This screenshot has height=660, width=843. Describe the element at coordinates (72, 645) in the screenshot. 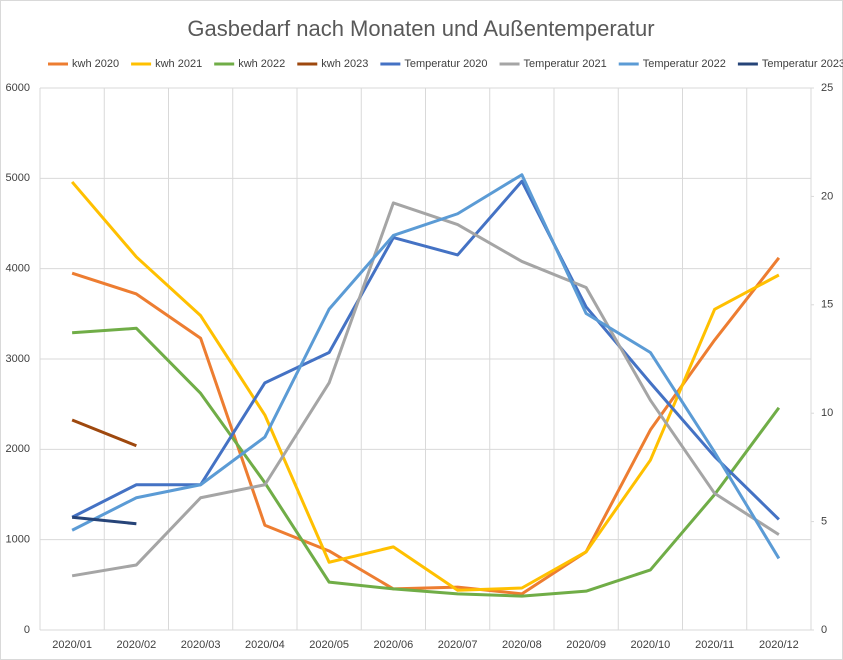

I see `x-tick-label: 2020/01` at that location.